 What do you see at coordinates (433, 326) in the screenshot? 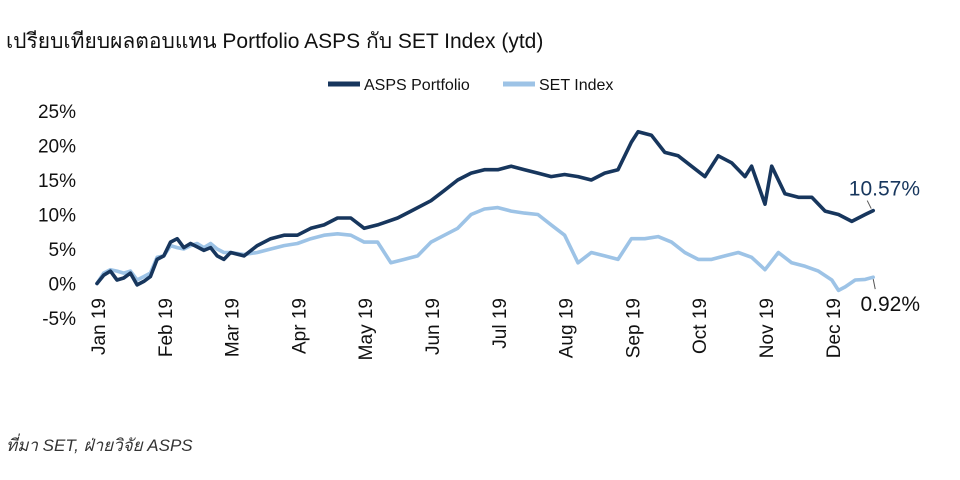
I see `x-tick-label: Jun 19` at bounding box center [433, 326].